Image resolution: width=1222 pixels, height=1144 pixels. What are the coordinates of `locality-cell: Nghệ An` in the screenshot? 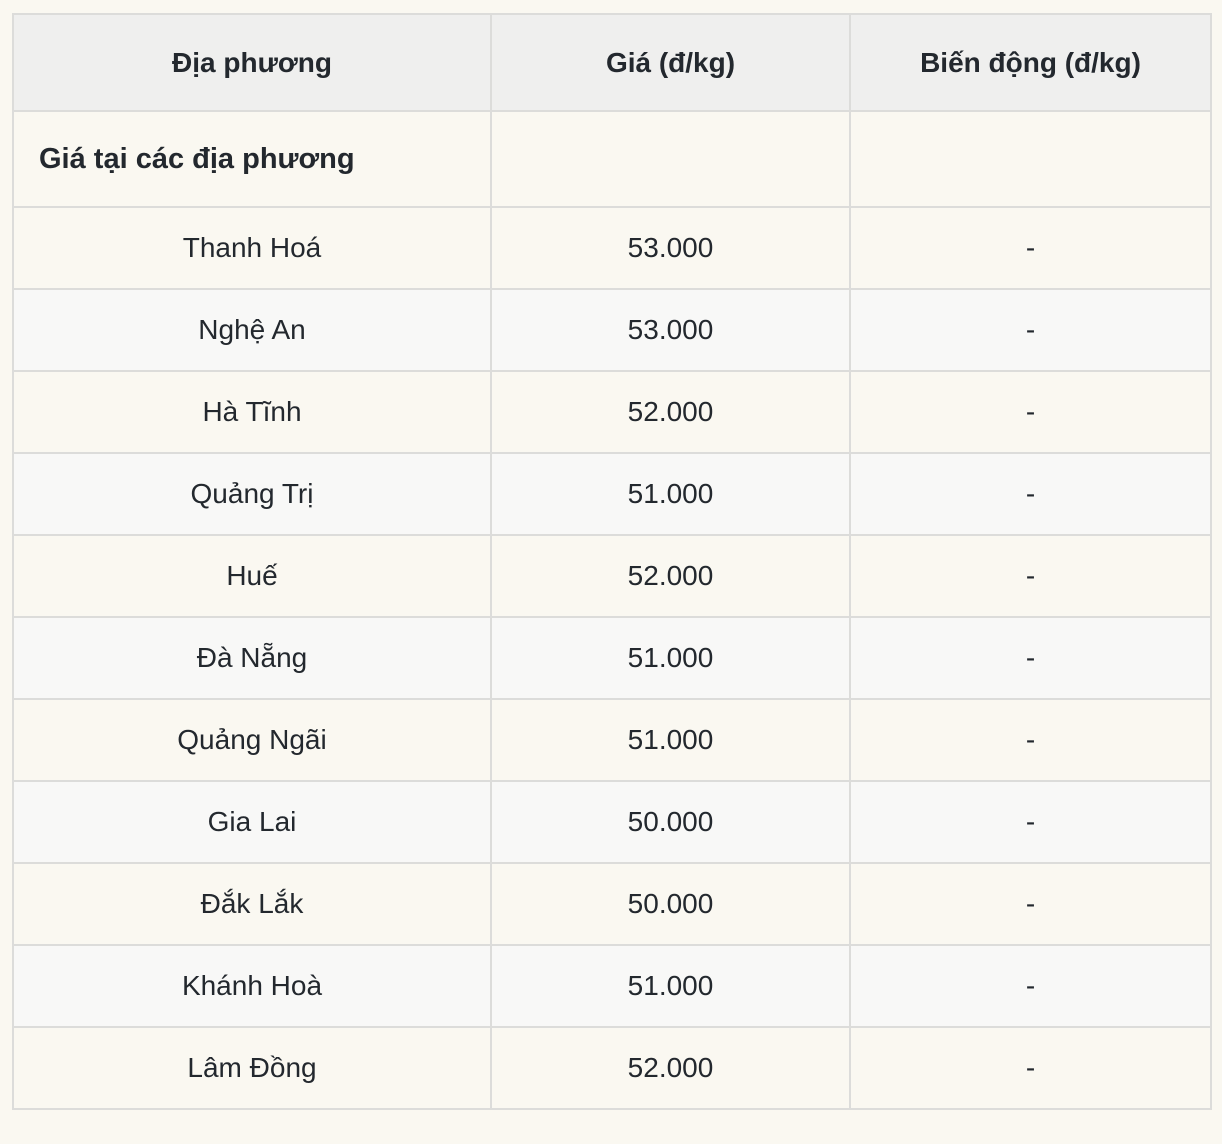 It's located at (252, 330).